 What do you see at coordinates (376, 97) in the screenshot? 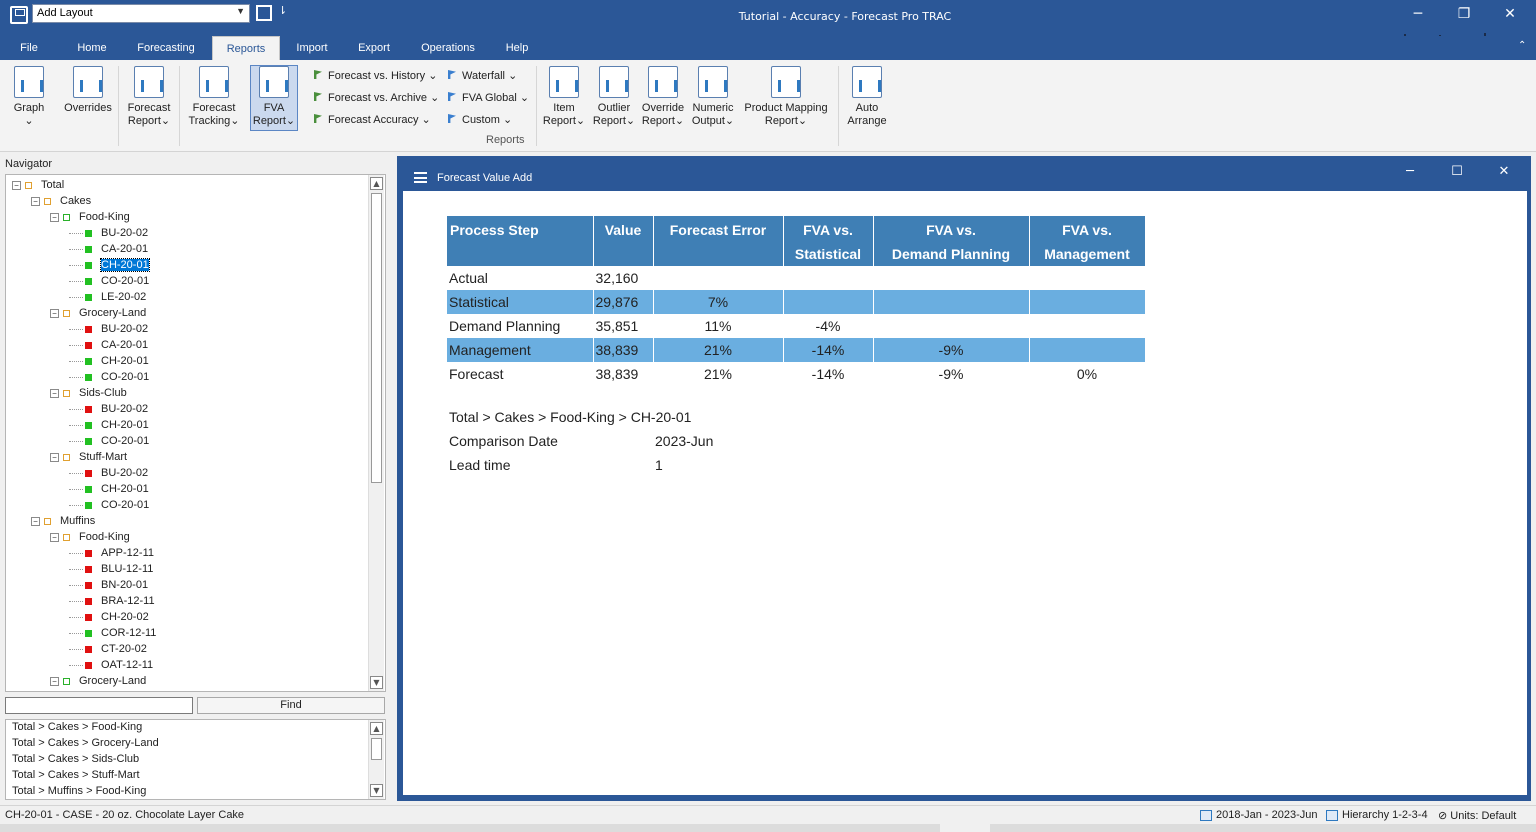
I see `forecast-vs-archive-button: Forecast vs. Archive ⌄` at bounding box center [376, 97].